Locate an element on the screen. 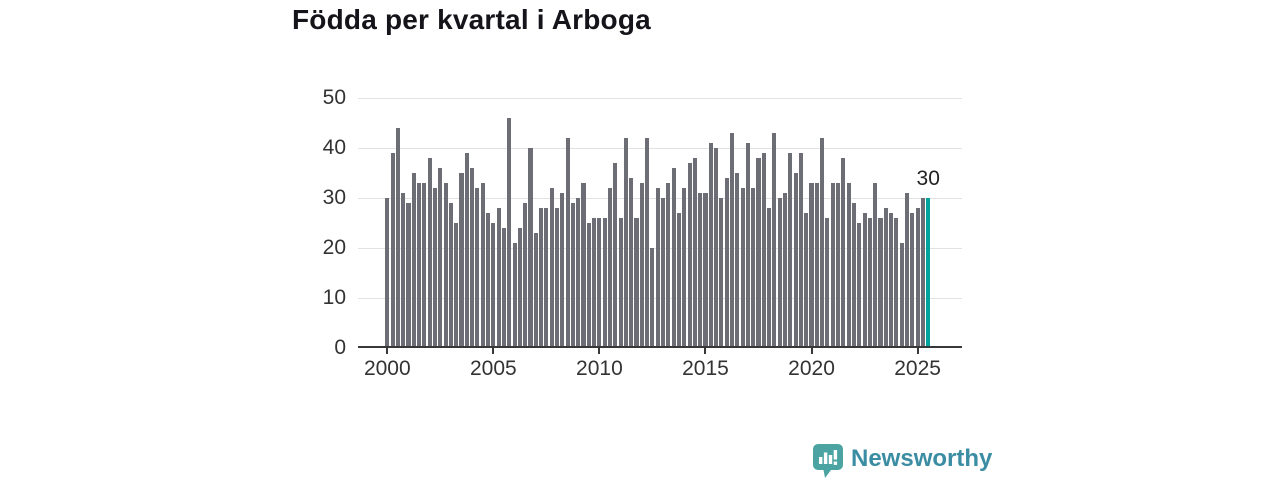 The width and height of the screenshot is (1280, 480). x-axis-line is located at coordinates (660, 347).